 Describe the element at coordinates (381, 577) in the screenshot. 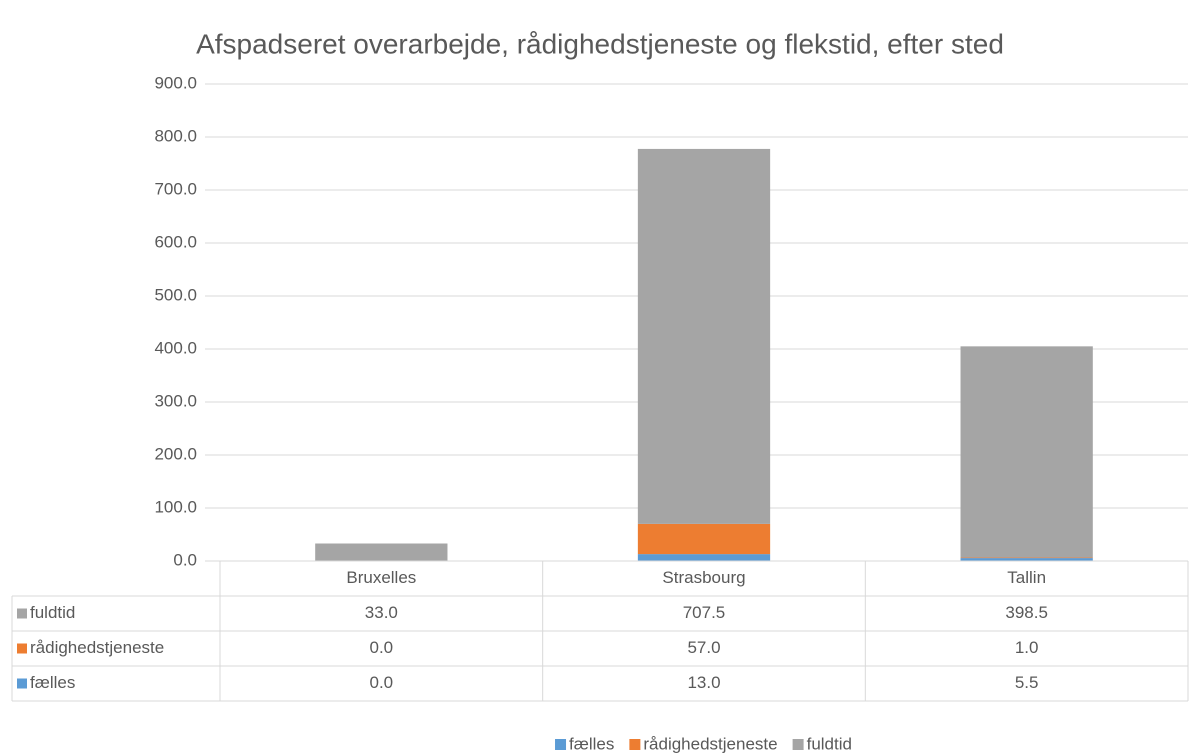

I see `x-tick-label: Bruxelles` at that location.